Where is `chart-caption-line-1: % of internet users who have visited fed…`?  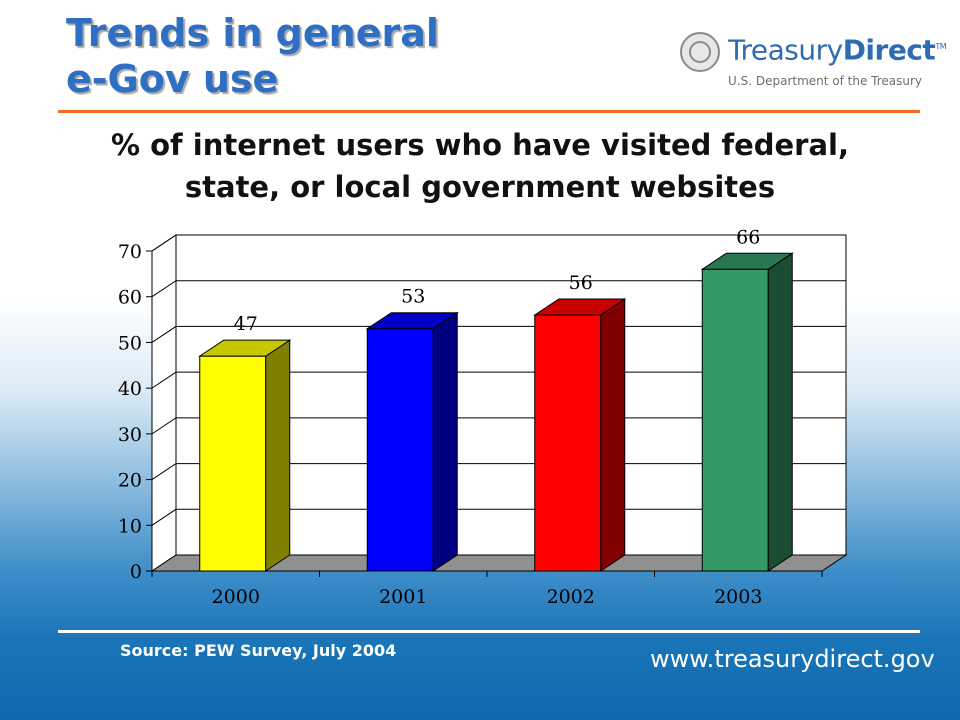
chart-caption-line-1: % of internet users who have visited fed… is located at coordinates (480, 145).